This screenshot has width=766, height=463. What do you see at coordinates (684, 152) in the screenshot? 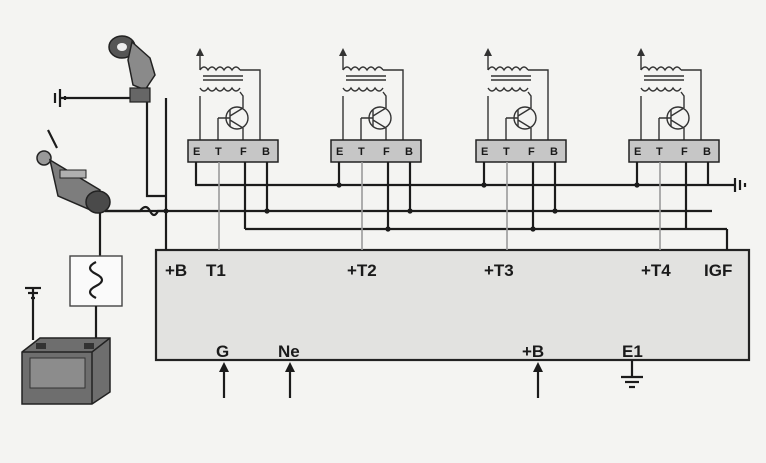
I see `module-4-pin-f: F` at bounding box center [684, 152].